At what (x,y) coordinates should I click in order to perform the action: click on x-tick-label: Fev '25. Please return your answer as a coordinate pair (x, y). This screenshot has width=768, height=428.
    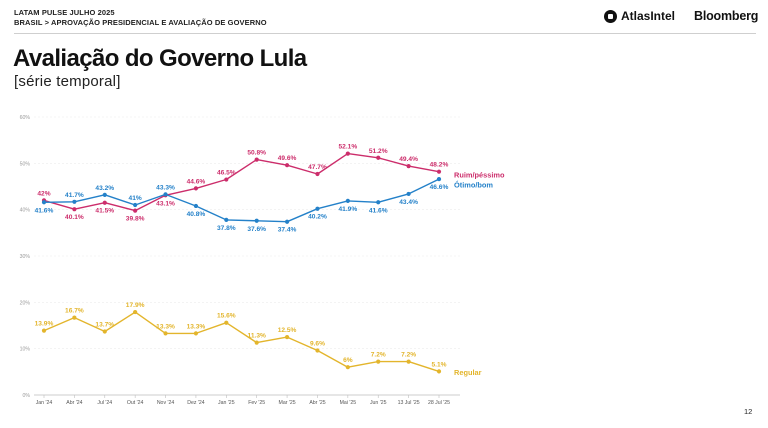
    Looking at the image, I should click on (256, 403).